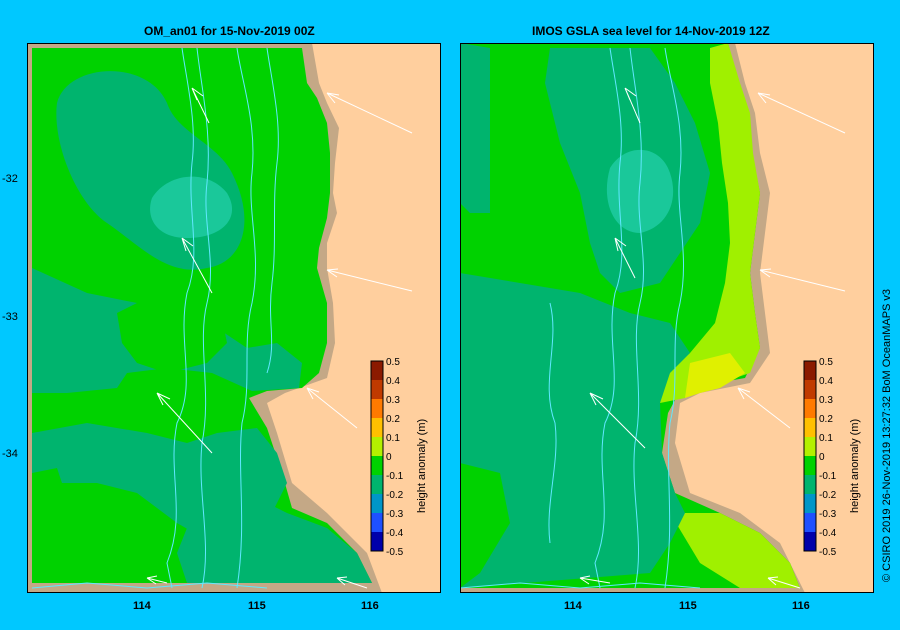  What do you see at coordinates (10, 317) in the screenshot?
I see `lat-label: -33` at bounding box center [10, 317].